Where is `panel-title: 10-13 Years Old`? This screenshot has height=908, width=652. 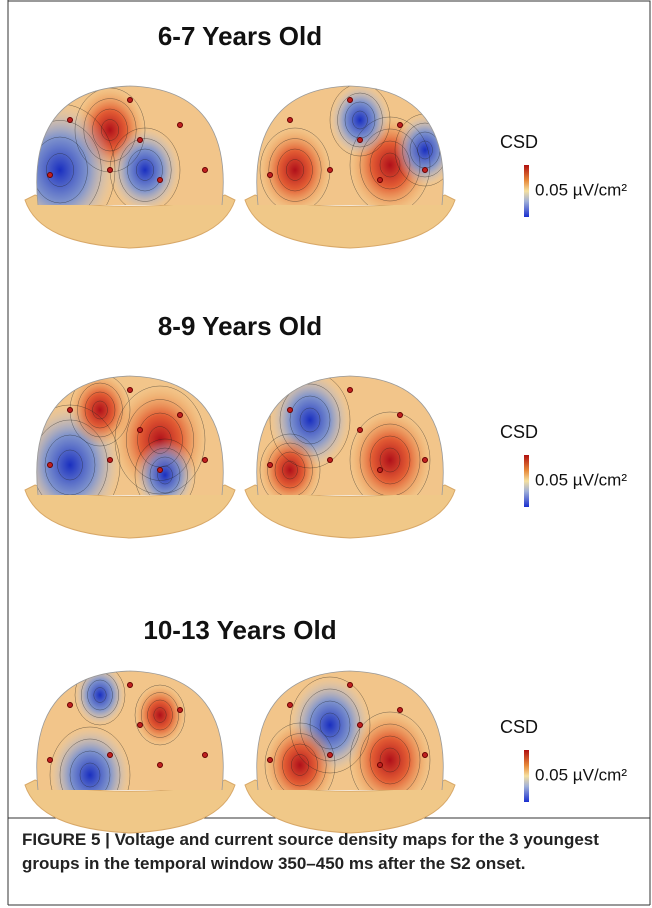
panel-title: 10-13 Years Old is located at coordinates (239, 630).